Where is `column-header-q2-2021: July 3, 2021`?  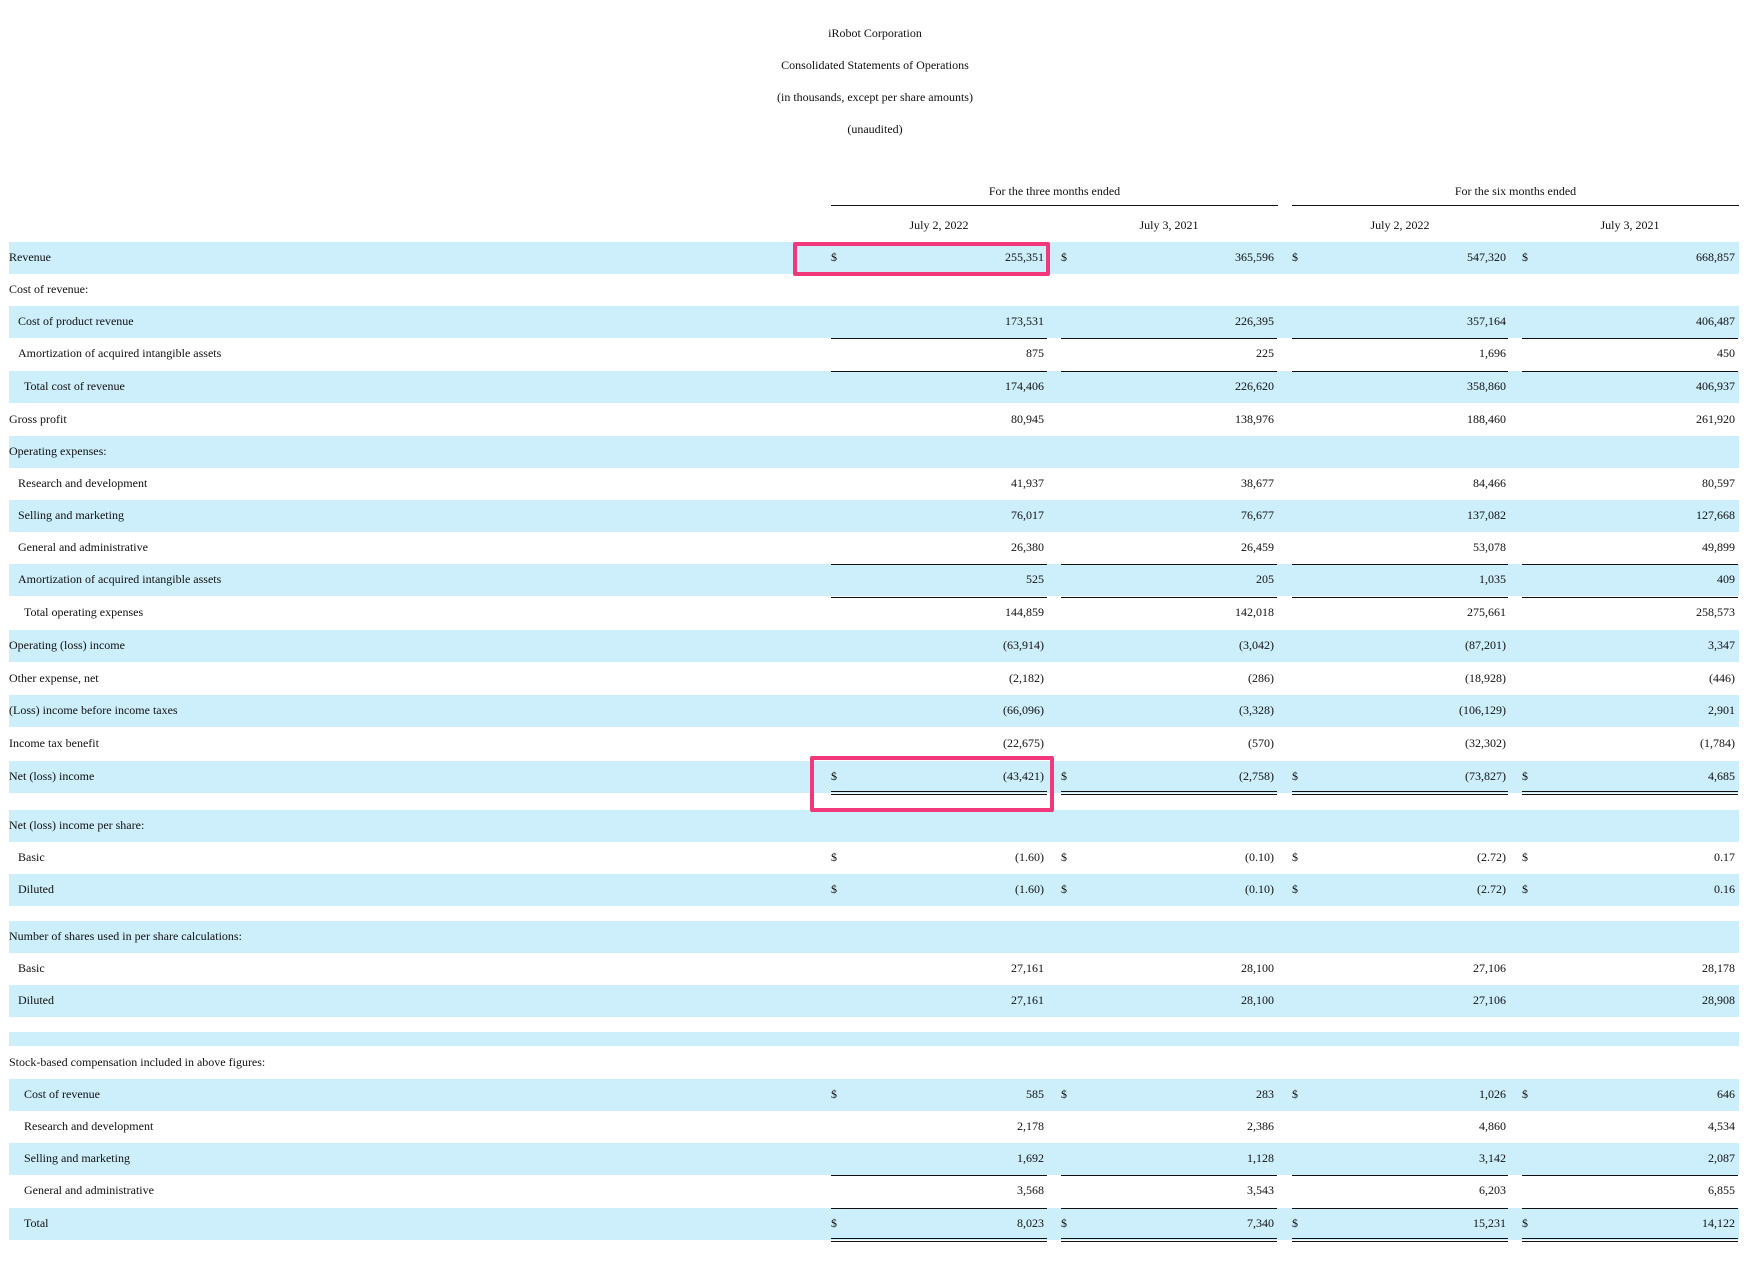 column-header-q2-2021: July 3, 2021 is located at coordinates (1169, 225).